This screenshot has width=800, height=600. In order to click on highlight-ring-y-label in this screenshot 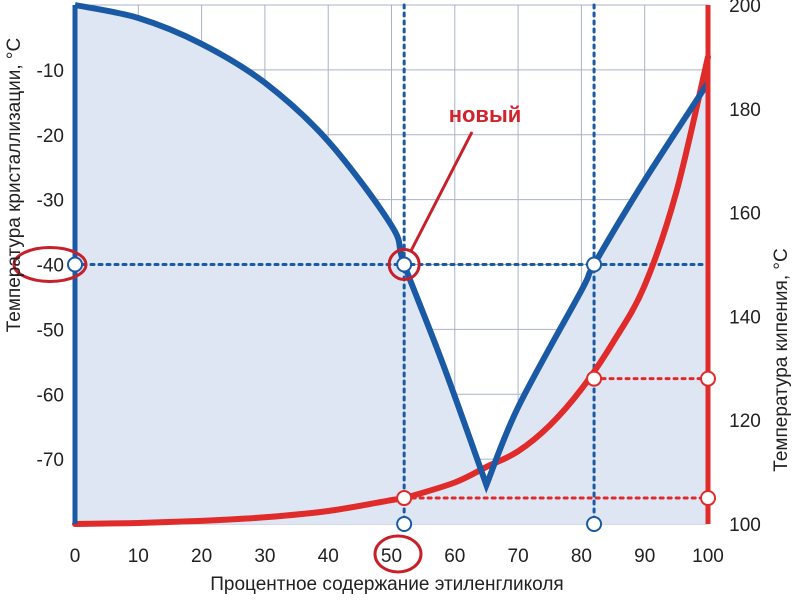, I will do `click(50, 264)`.